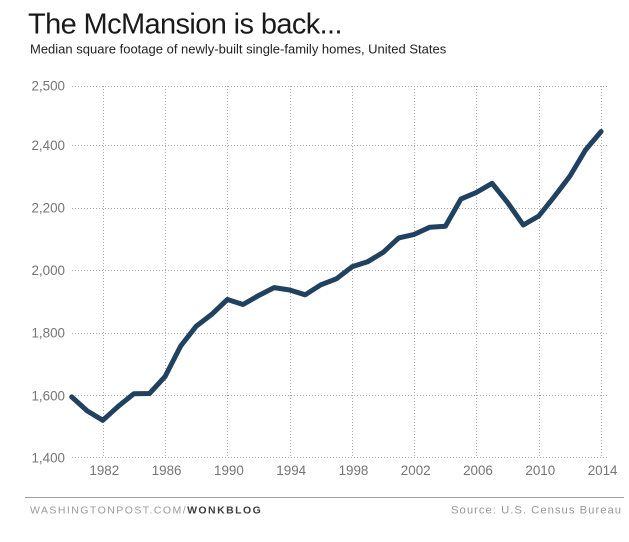 The width and height of the screenshot is (629, 542). Describe the element at coordinates (48, 145) in the screenshot. I see `svg-text: 2,400` at that location.